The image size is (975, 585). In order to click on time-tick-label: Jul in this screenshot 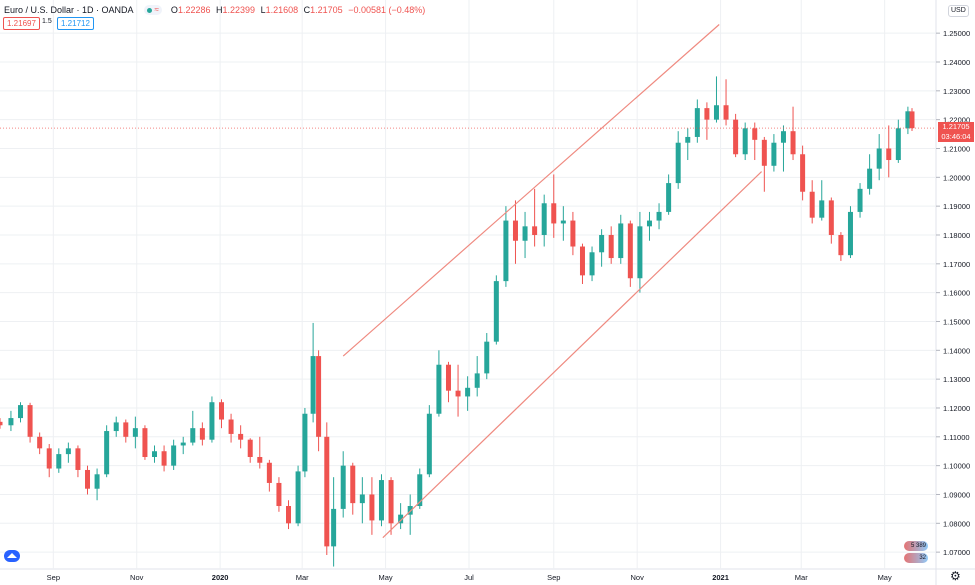, I will do `click(469, 577)`.